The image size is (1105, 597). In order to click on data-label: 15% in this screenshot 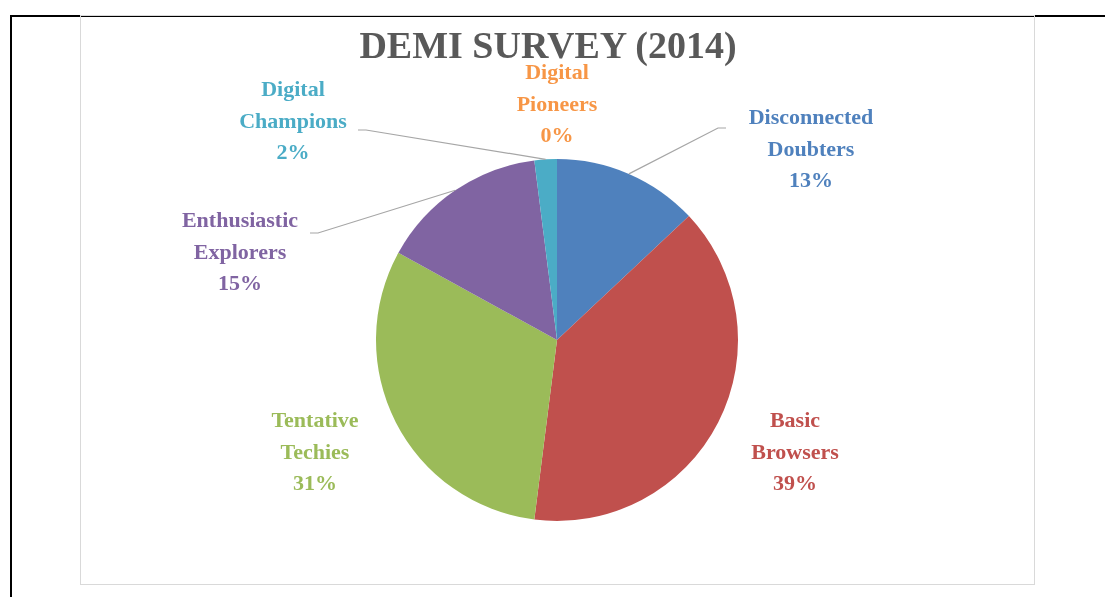, I will do `click(240, 283)`.